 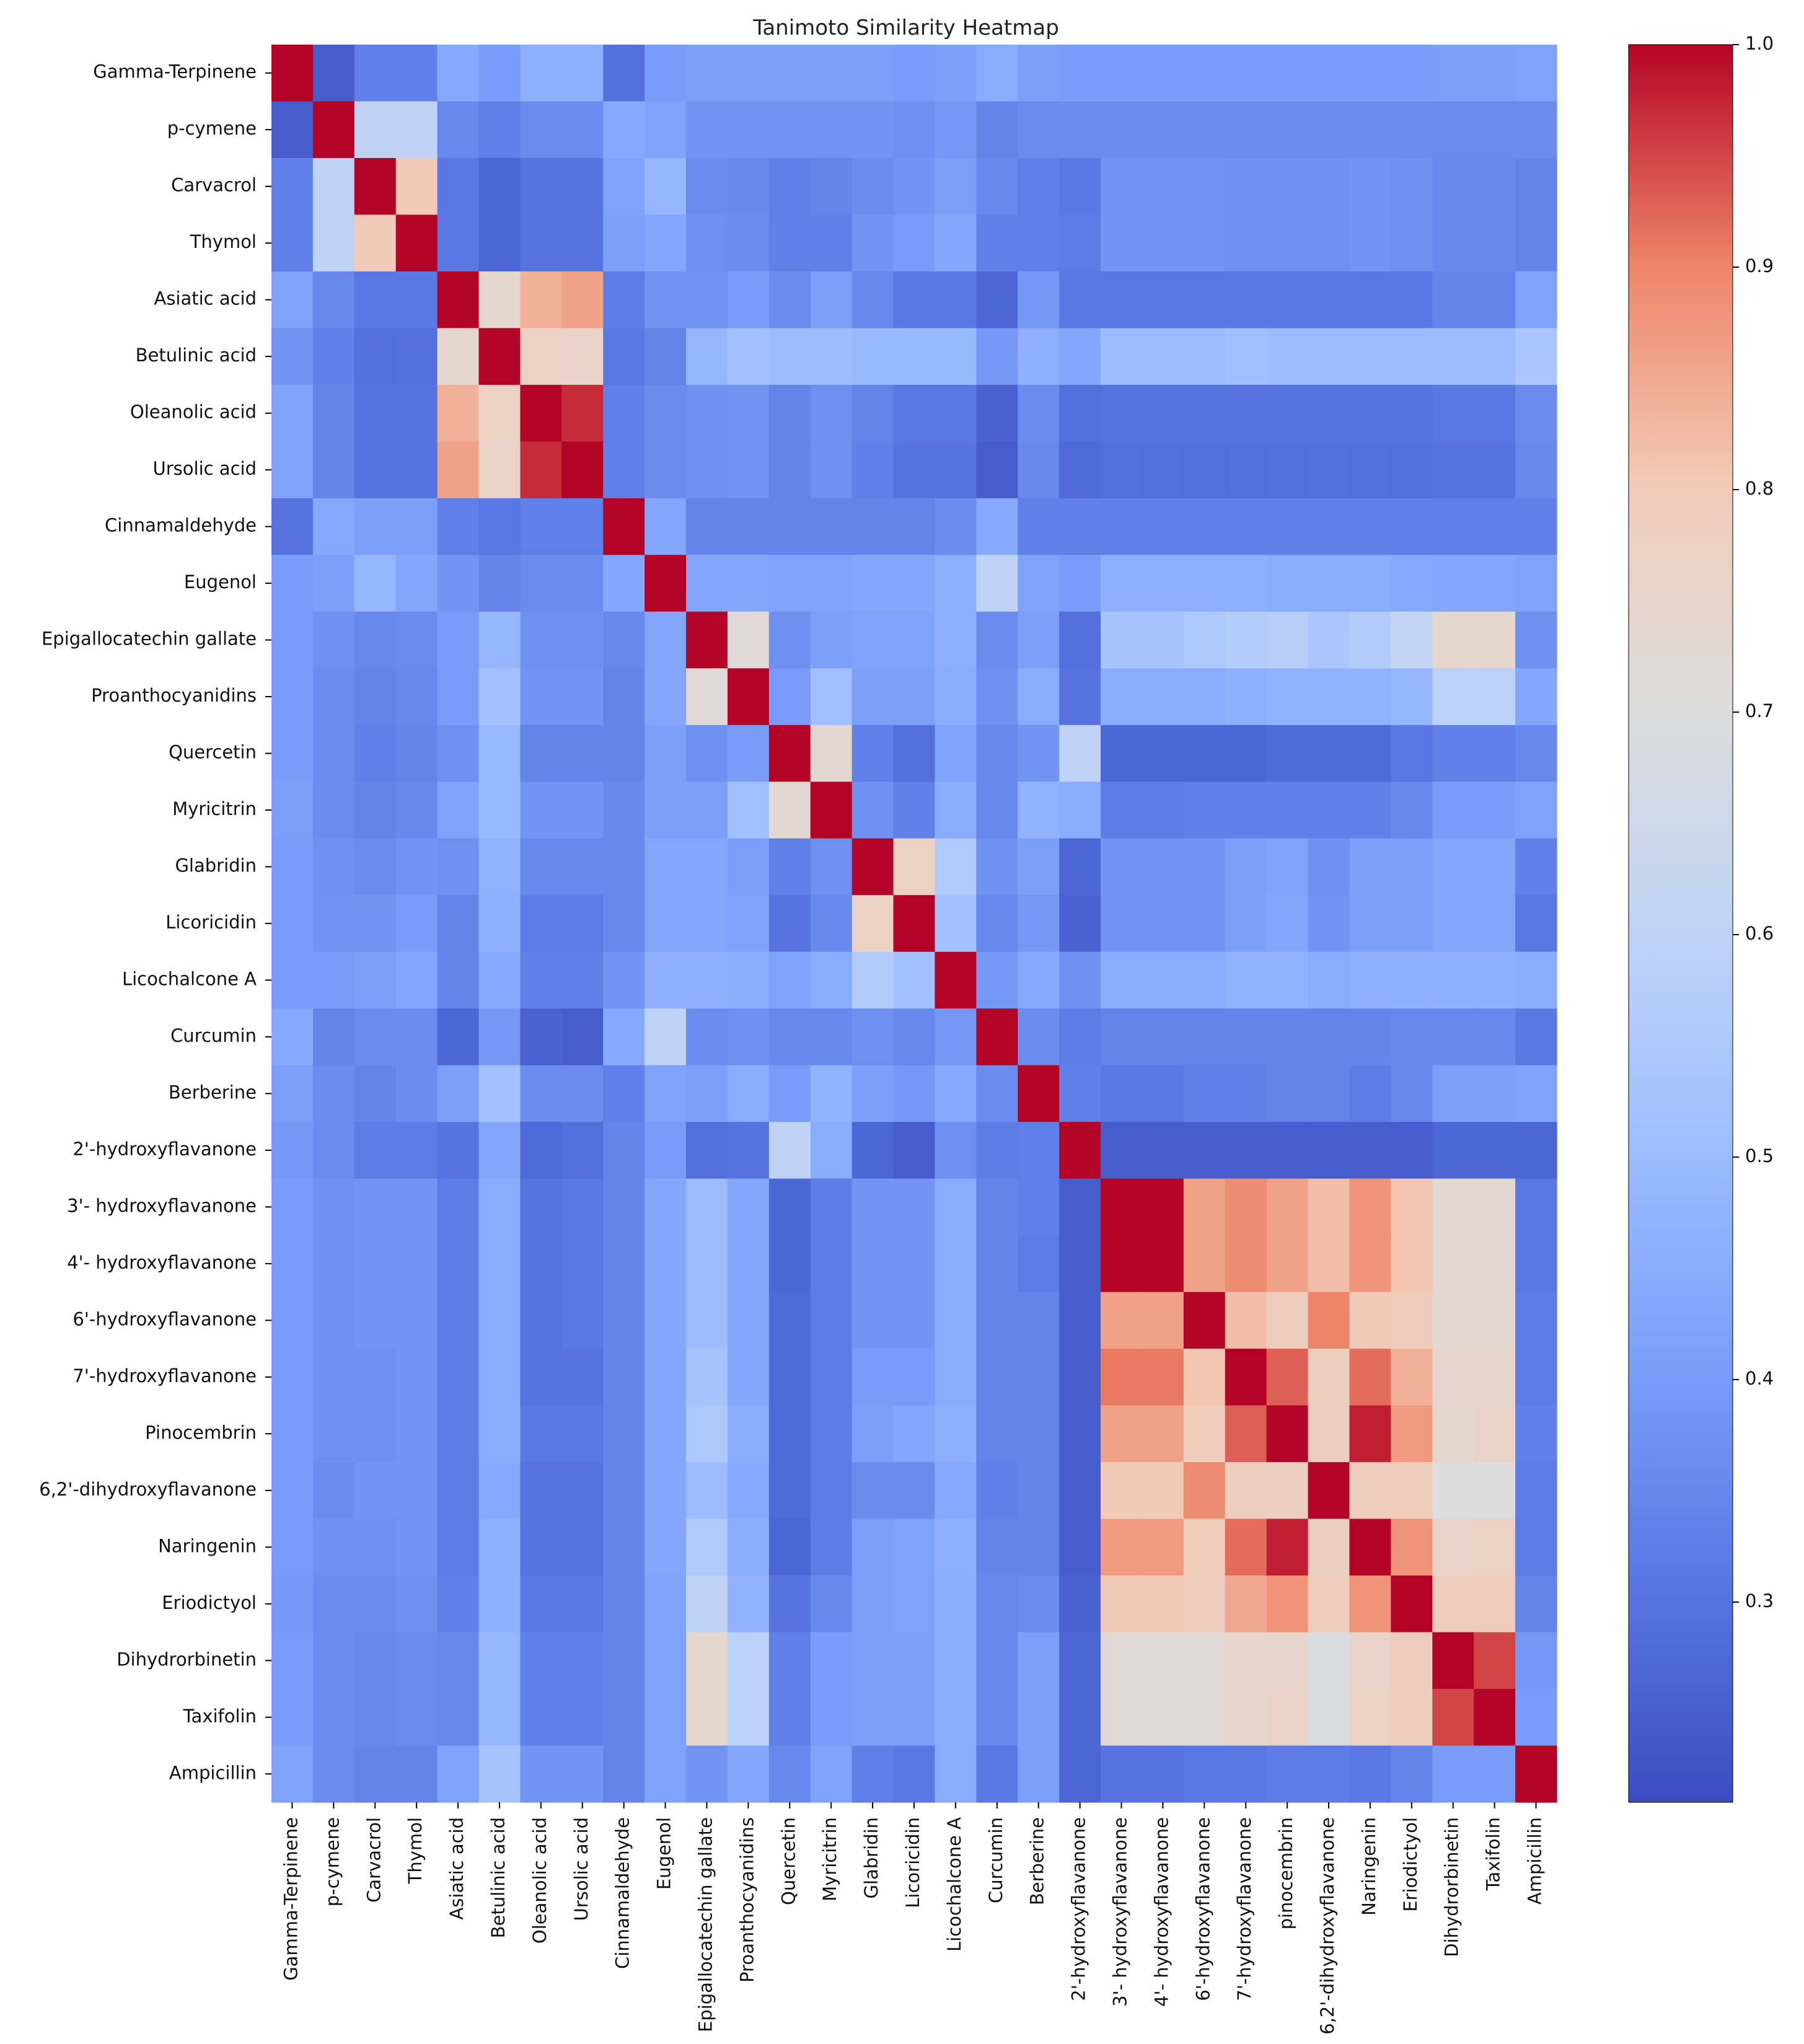 What do you see at coordinates (207, 1546) in the screenshot?
I see `row-label: Naringenin` at bounding box center [207, 1546].